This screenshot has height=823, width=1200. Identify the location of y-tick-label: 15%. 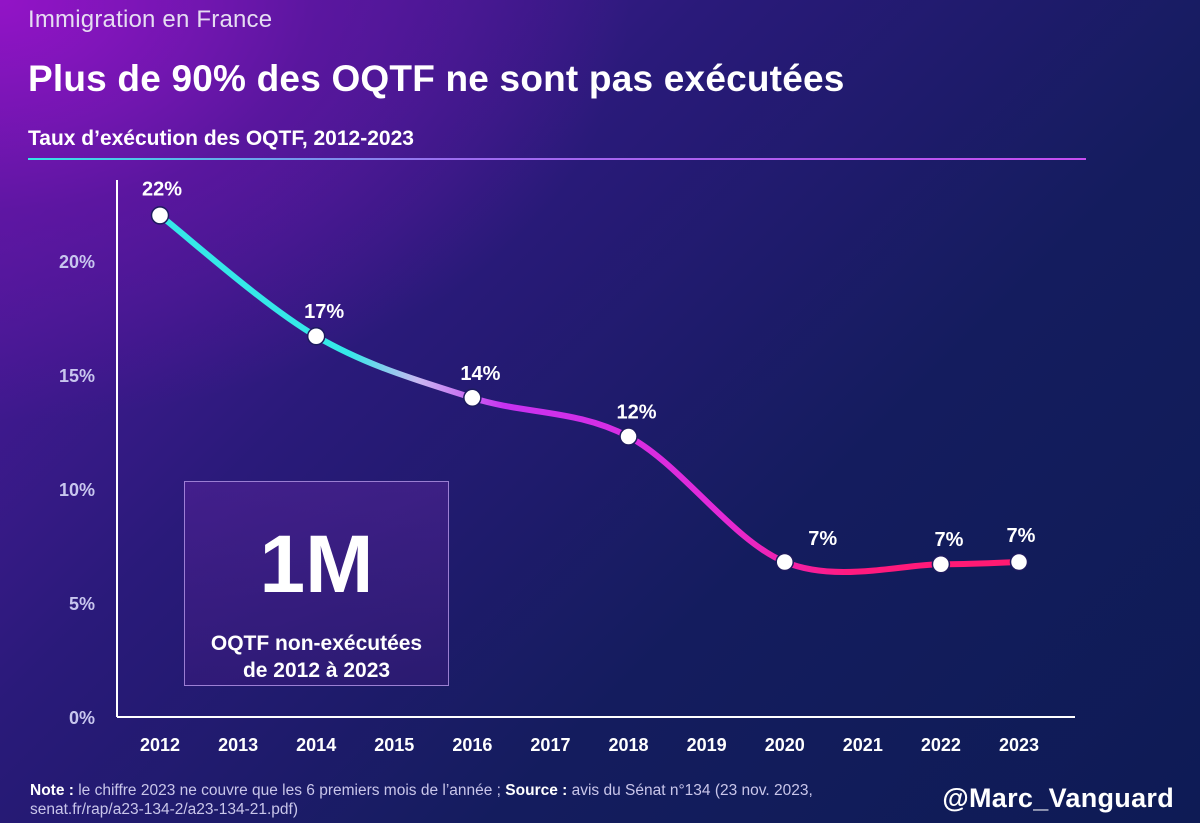
(77, 376).